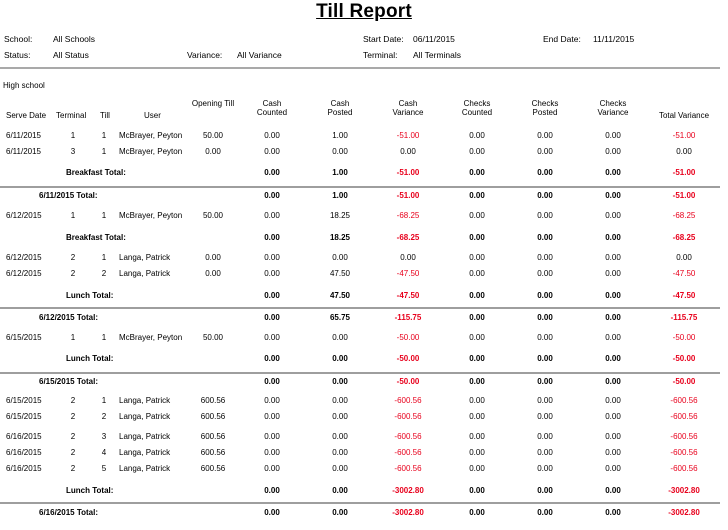 This screenshot has width=728, height=530. What do you see at coordinates (71, 115) in the screenshot?
I see `col-terminal: Terminal` at bounding box center [71, 115].